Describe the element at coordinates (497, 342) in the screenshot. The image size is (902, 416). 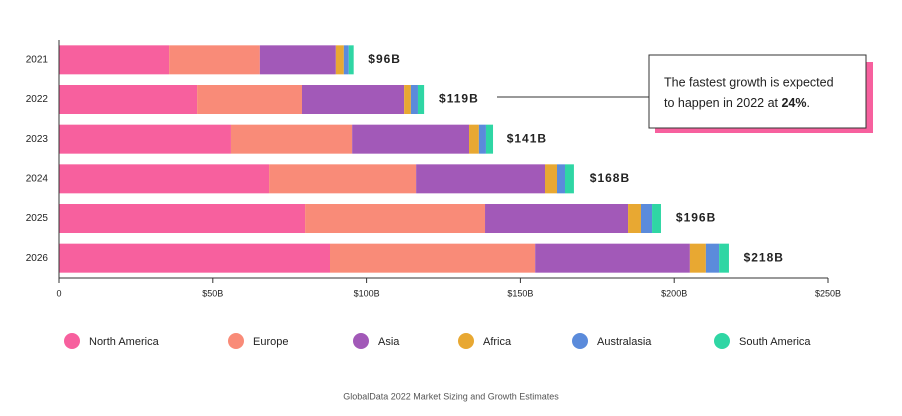
I see `legend-label: Africa` at that location.